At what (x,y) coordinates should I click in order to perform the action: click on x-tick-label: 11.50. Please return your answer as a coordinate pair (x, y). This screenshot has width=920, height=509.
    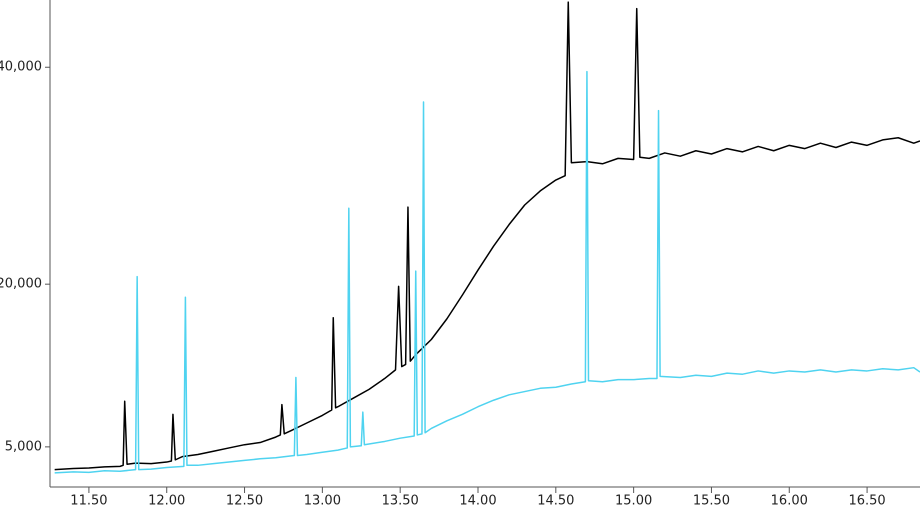
    Looking at the image, I should click on (88, 501).